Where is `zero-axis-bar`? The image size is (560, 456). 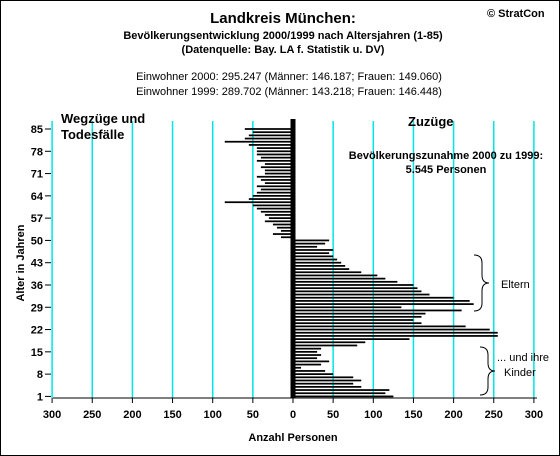
zero-axis-bar is located at coordinates (293, 258).